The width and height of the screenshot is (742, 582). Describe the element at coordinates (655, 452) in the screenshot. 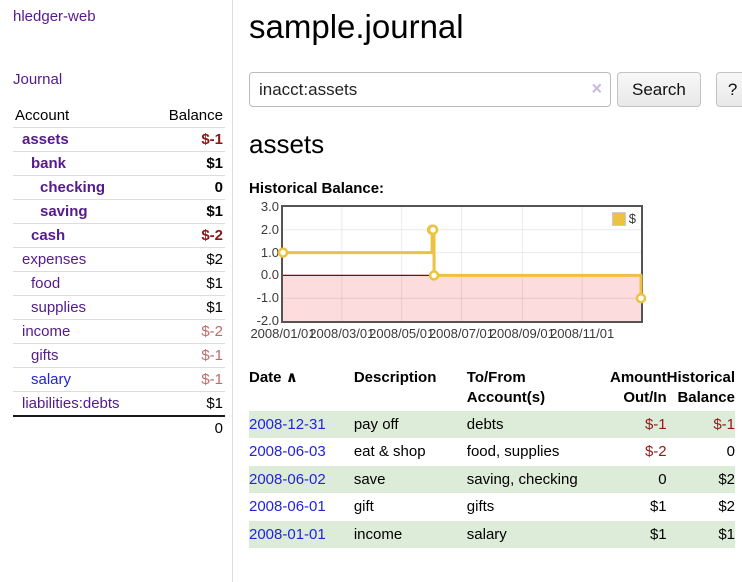

I see `transaction-amount: $-2` at that location.